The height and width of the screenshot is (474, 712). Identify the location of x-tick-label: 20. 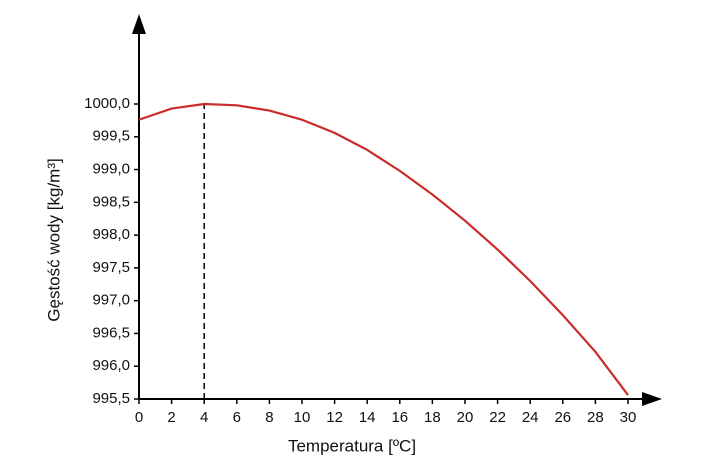
(465, 417).